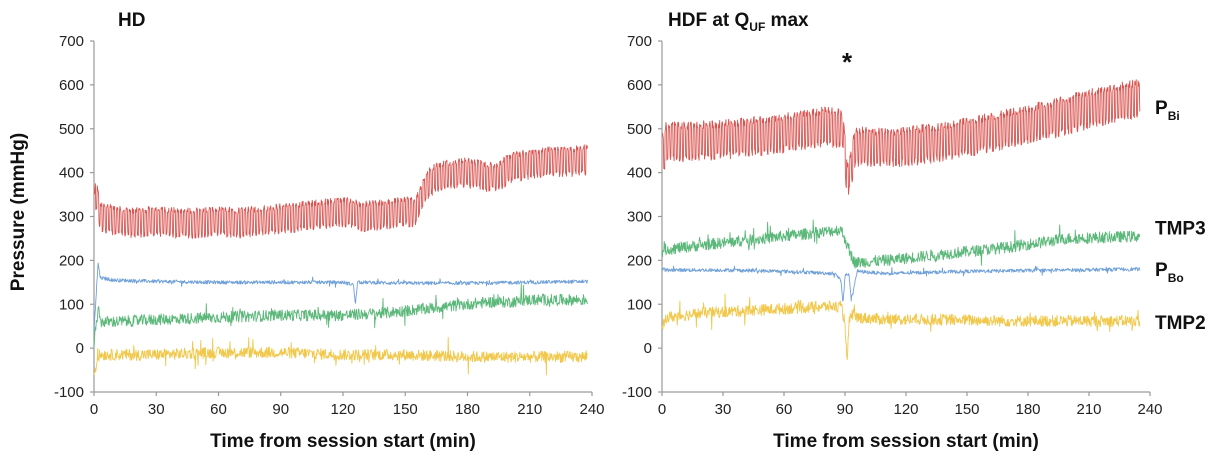  I want to click on series-label: PBi, so click(1167, 110).